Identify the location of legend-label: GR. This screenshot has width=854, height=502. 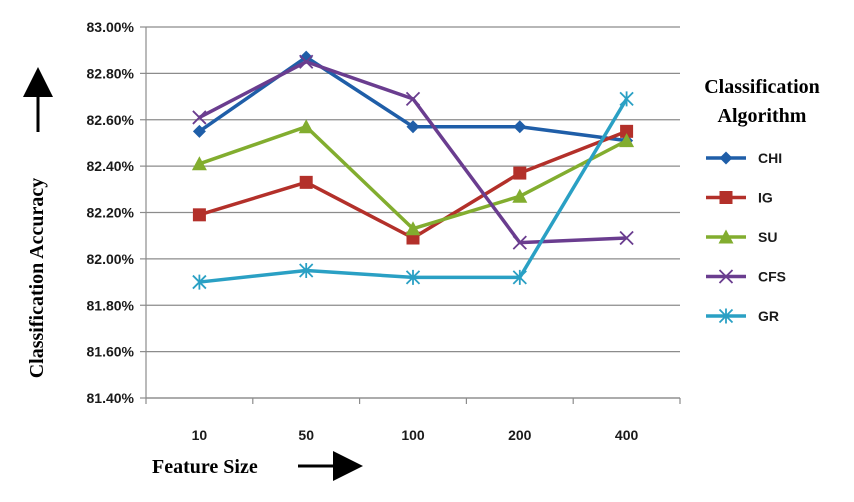
(768, 316).